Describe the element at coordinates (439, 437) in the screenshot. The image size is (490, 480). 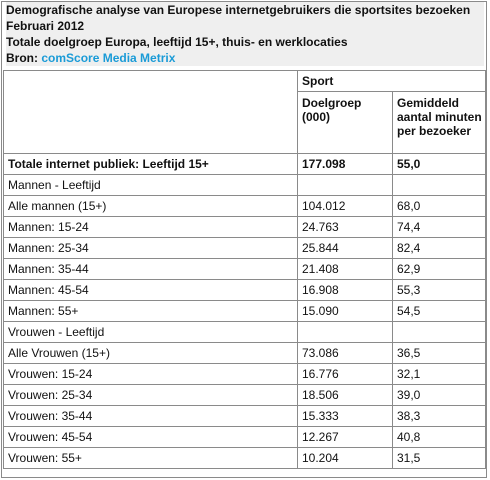
I see `minuten-cell: 40,8` at that location.